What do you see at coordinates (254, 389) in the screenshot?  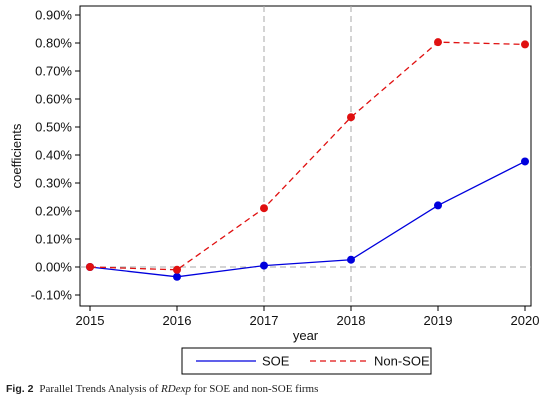 I see `caption-text-after: for SOE and non-SOE firms` at bounding box center [254, 389].